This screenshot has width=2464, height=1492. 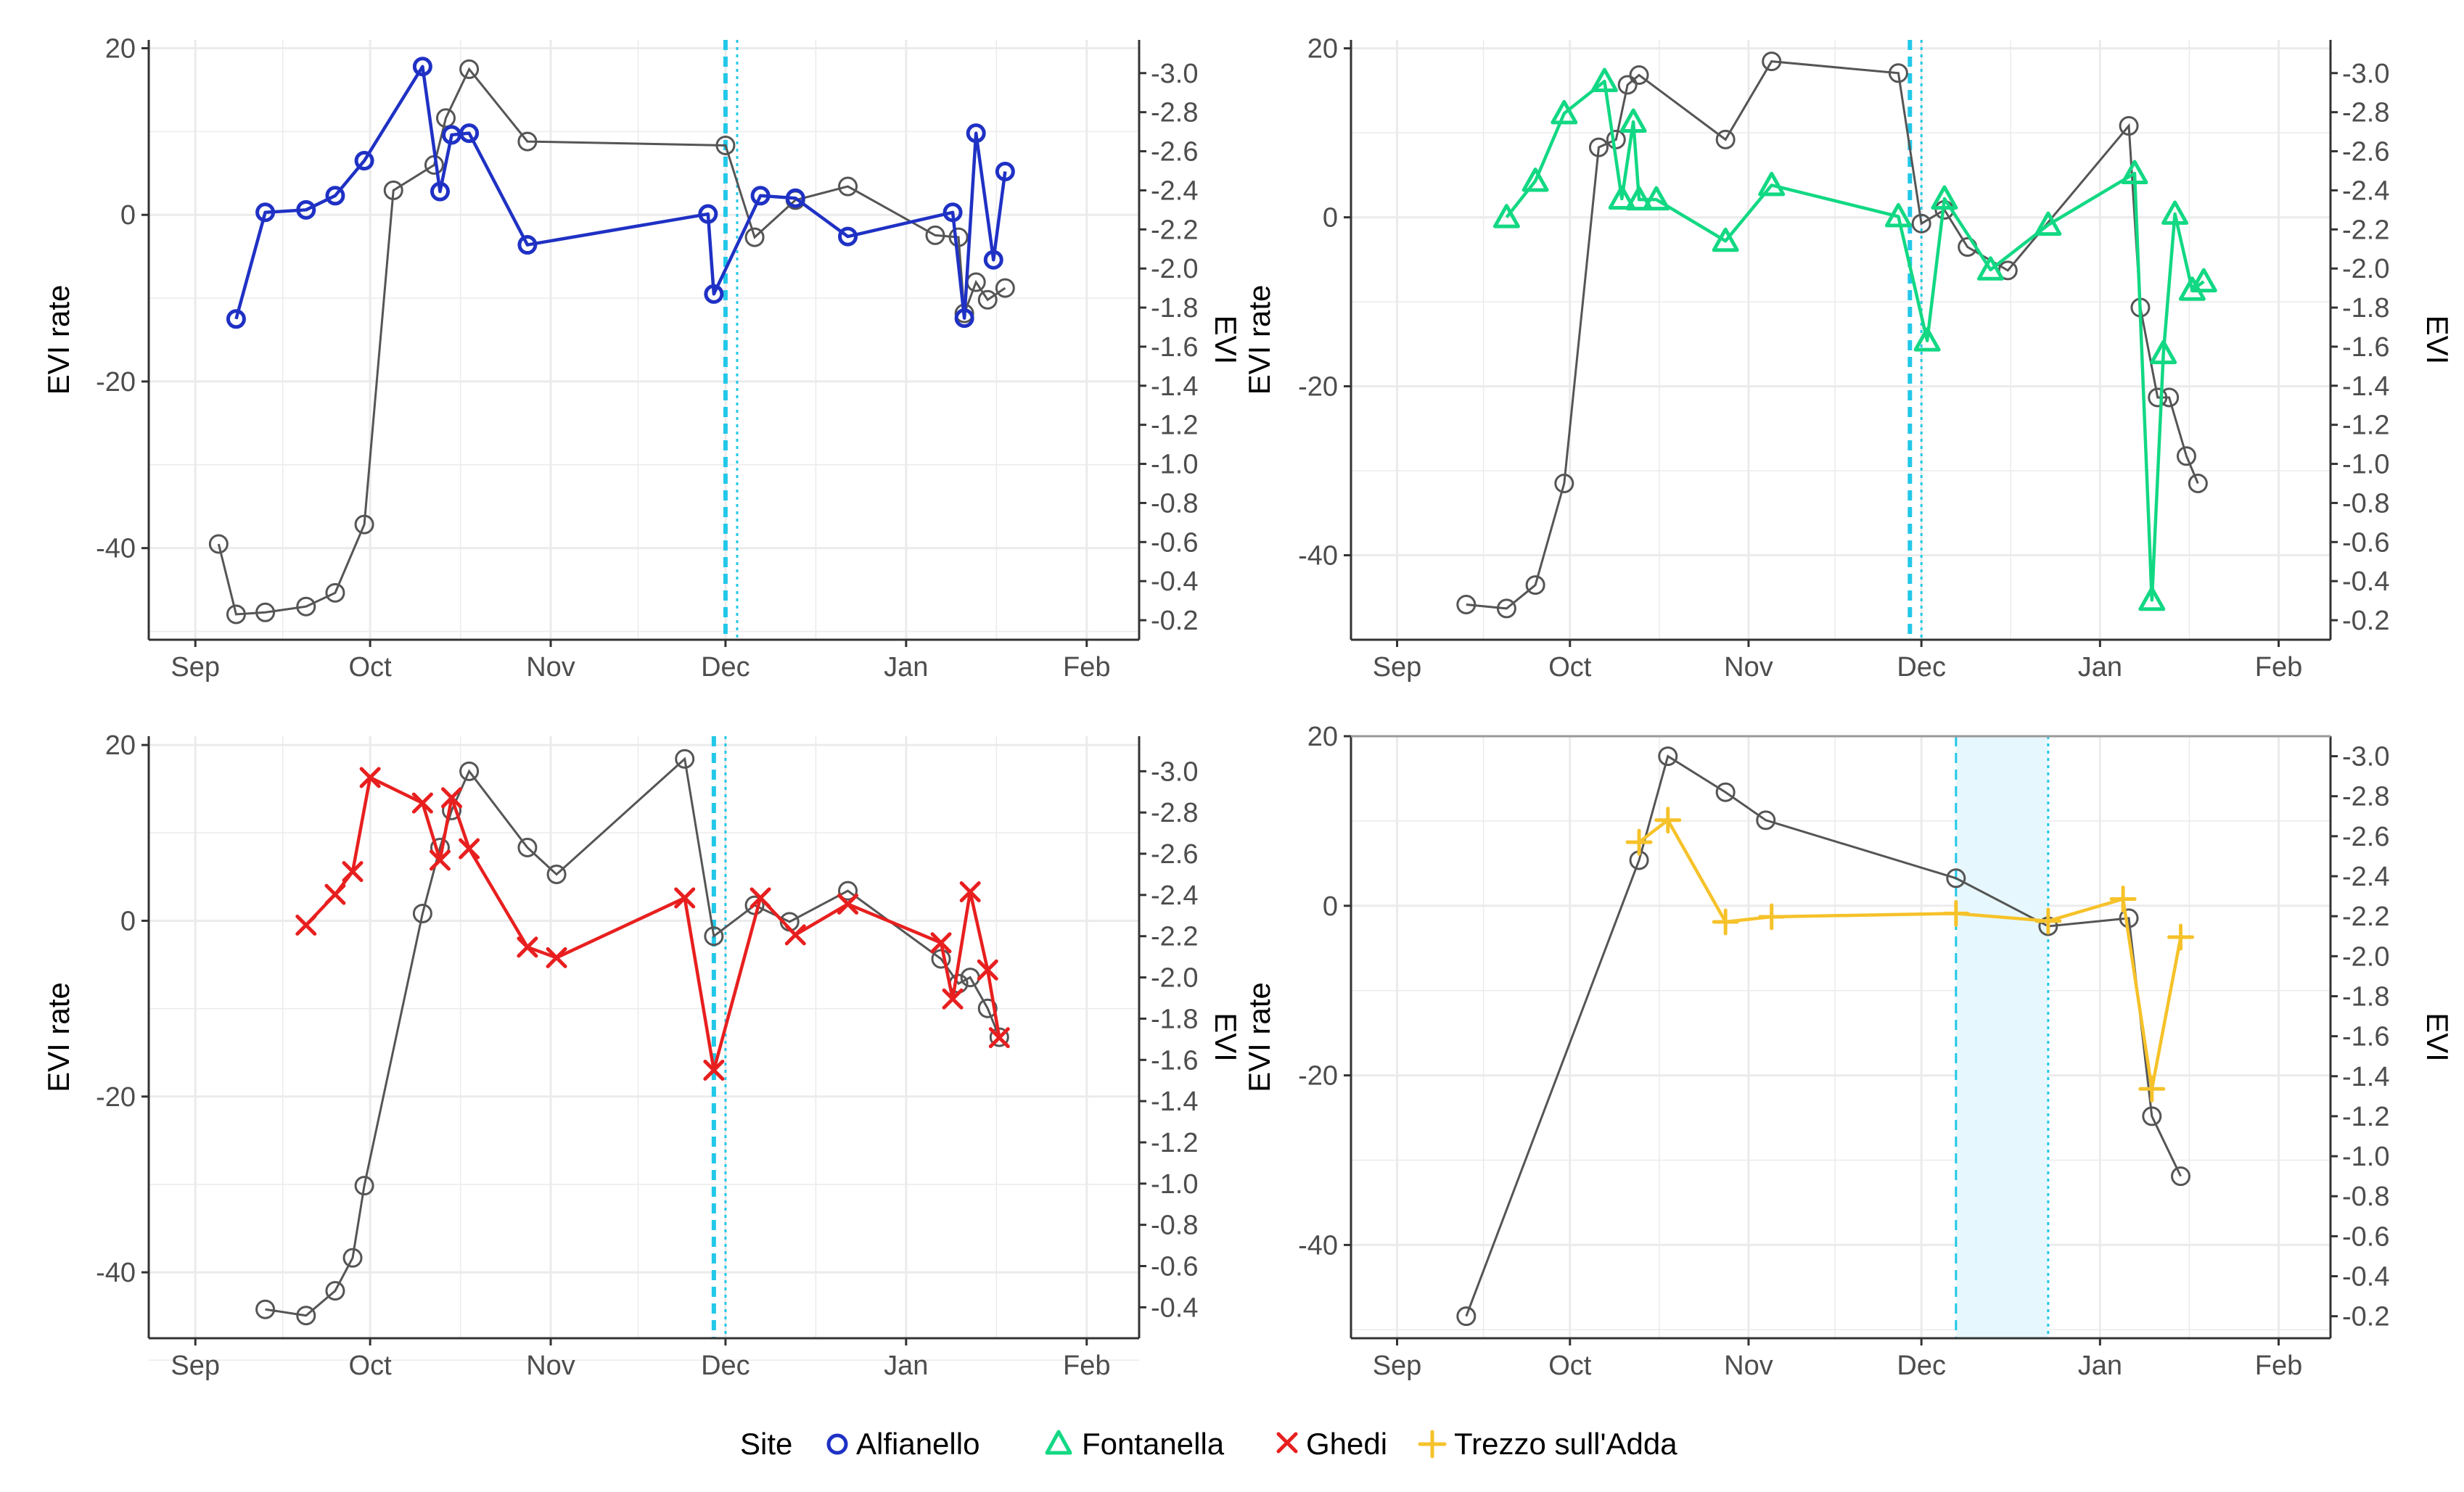 What do you see at coordinates (1174, 269) in the screenshot?
I see `y2-tick-label: -2.0` at bounding box center [1174, 269].